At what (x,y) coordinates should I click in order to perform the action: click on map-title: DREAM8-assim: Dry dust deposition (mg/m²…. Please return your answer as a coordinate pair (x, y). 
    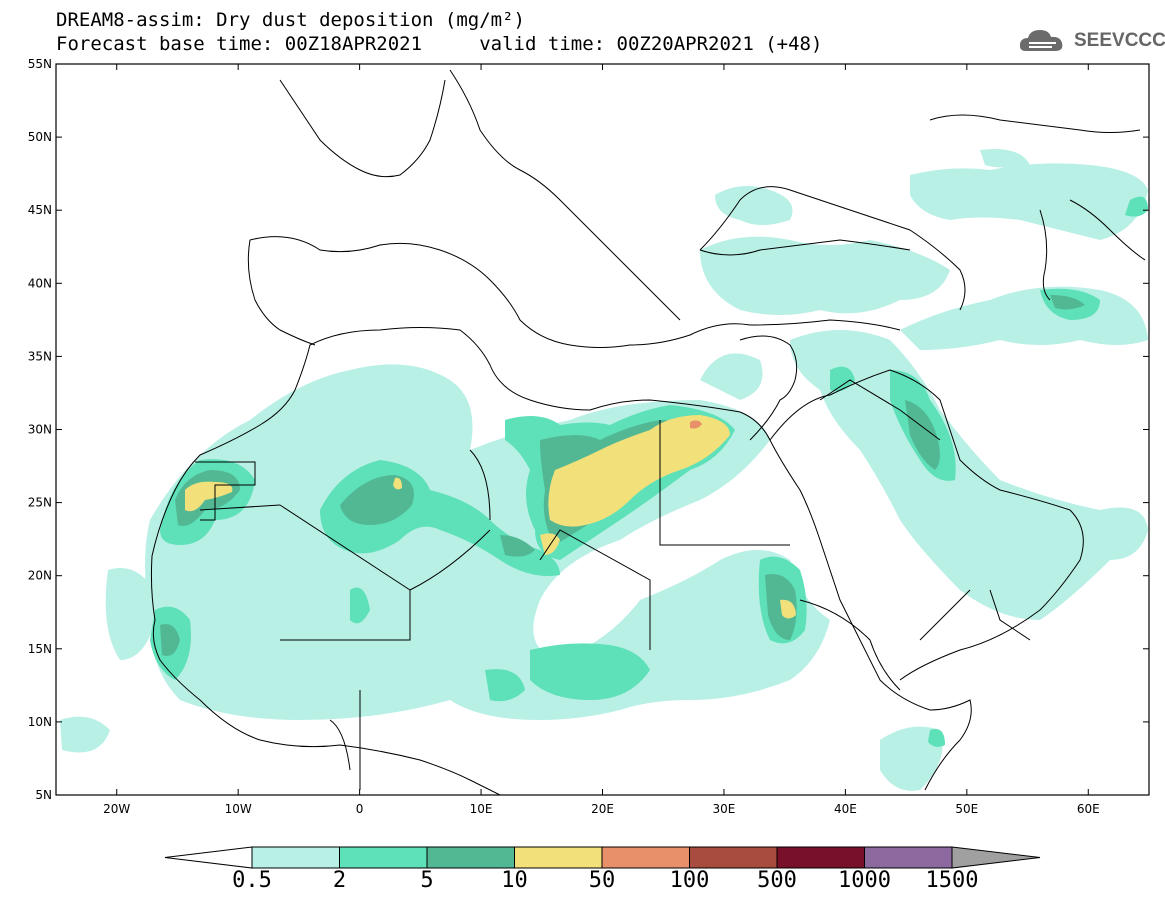
    Looking at the image, I should click on (290, 20).